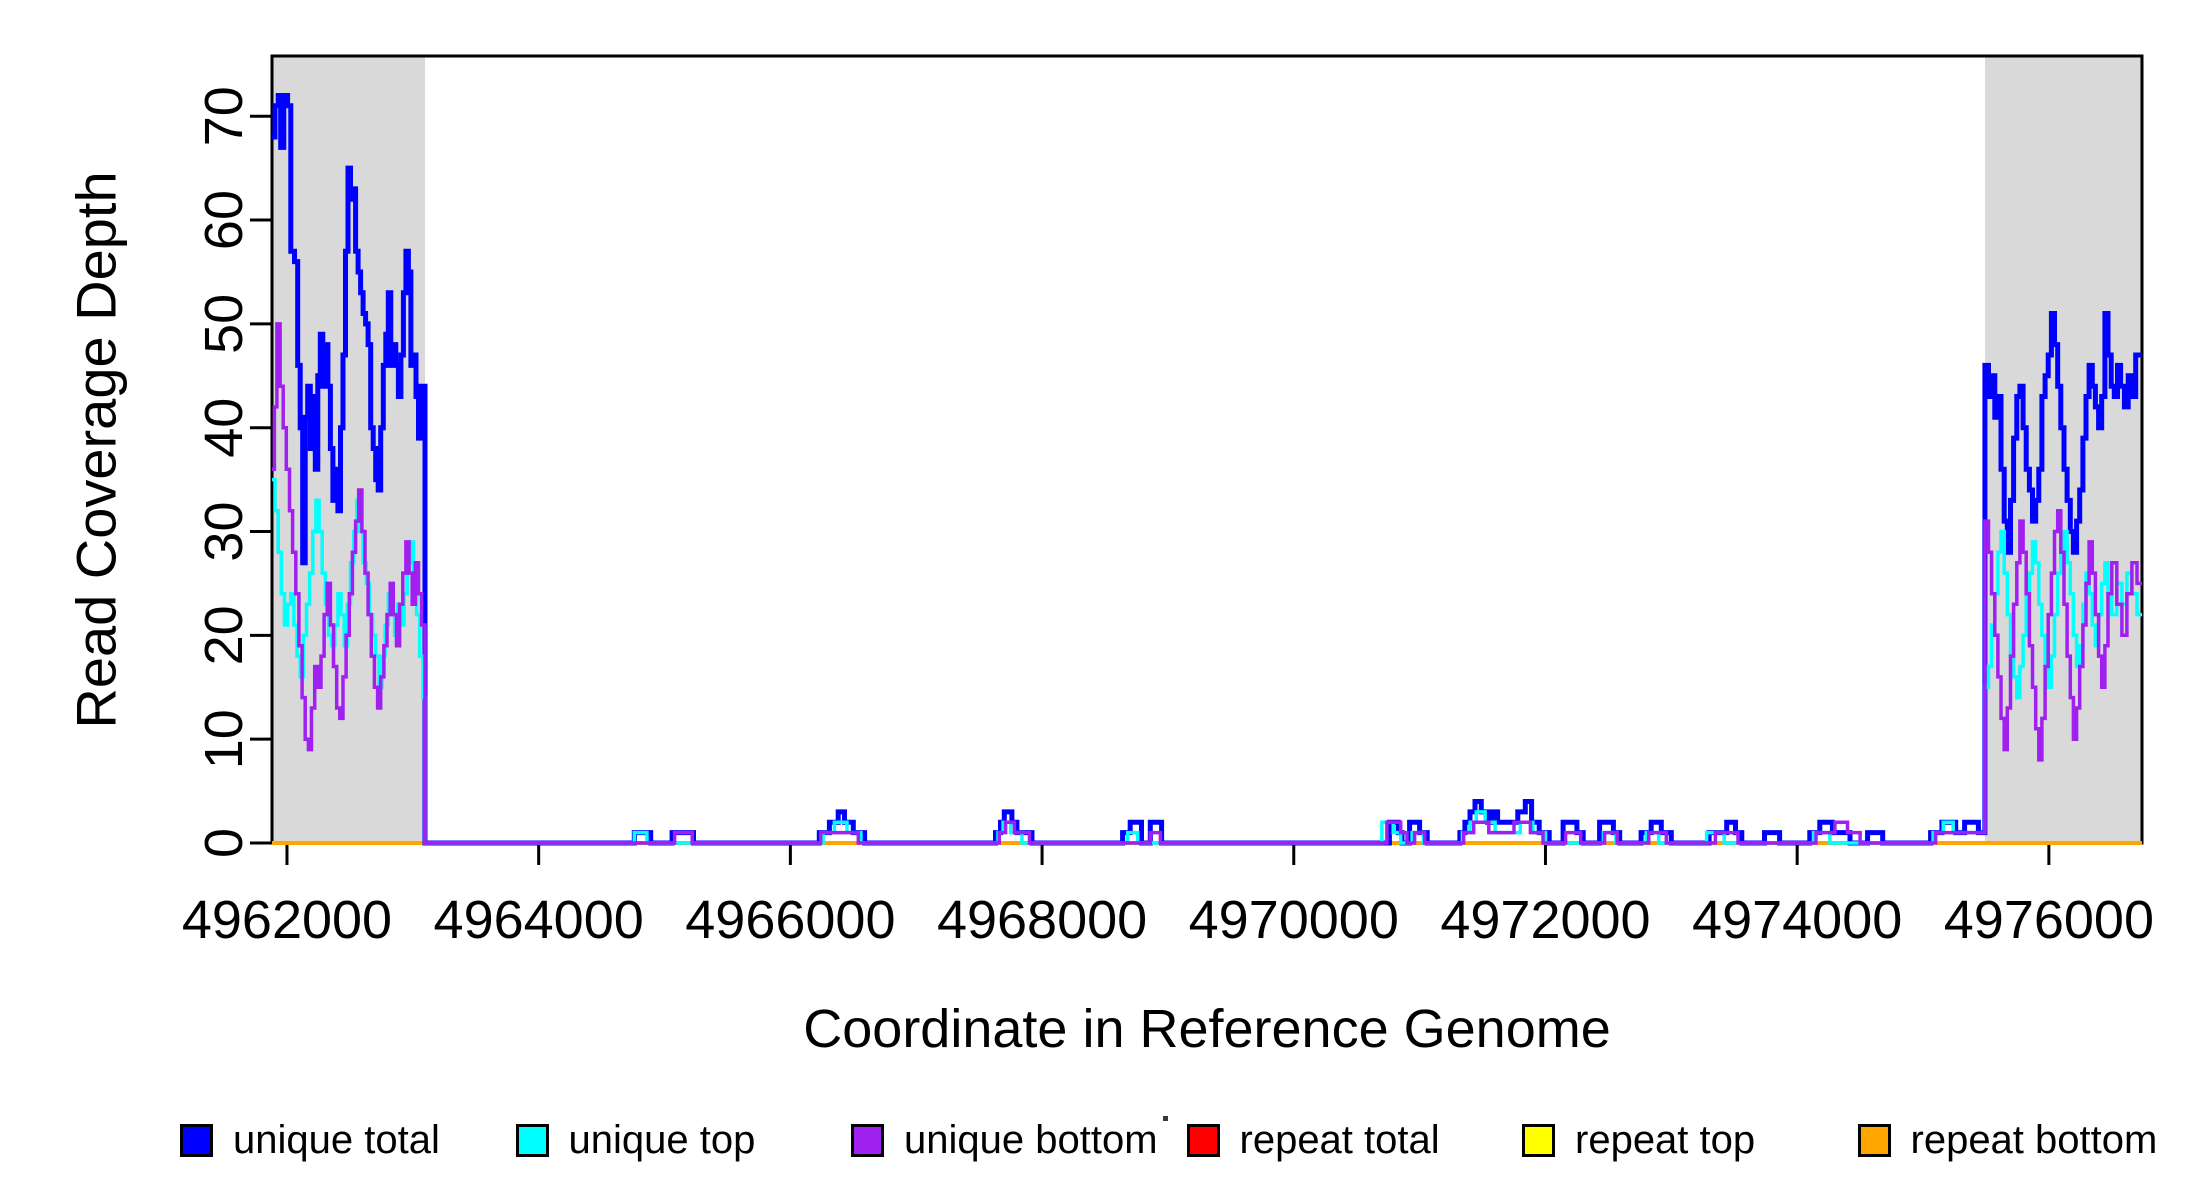  I want to click on y-tick-label: 50, so click(224, 324).